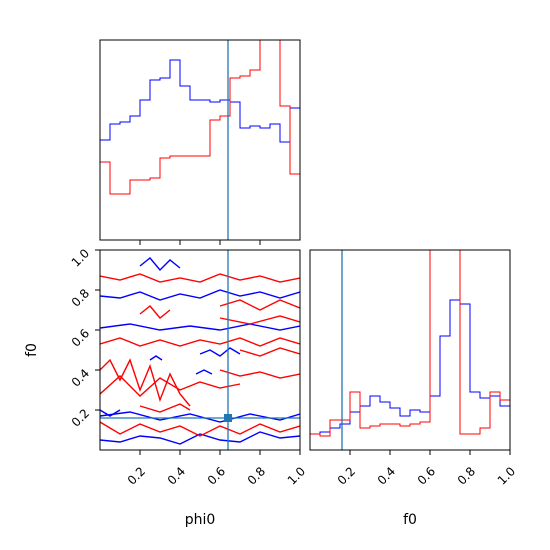  I want to click on x-axis-label-phi0: phi0, so click(200, 520).